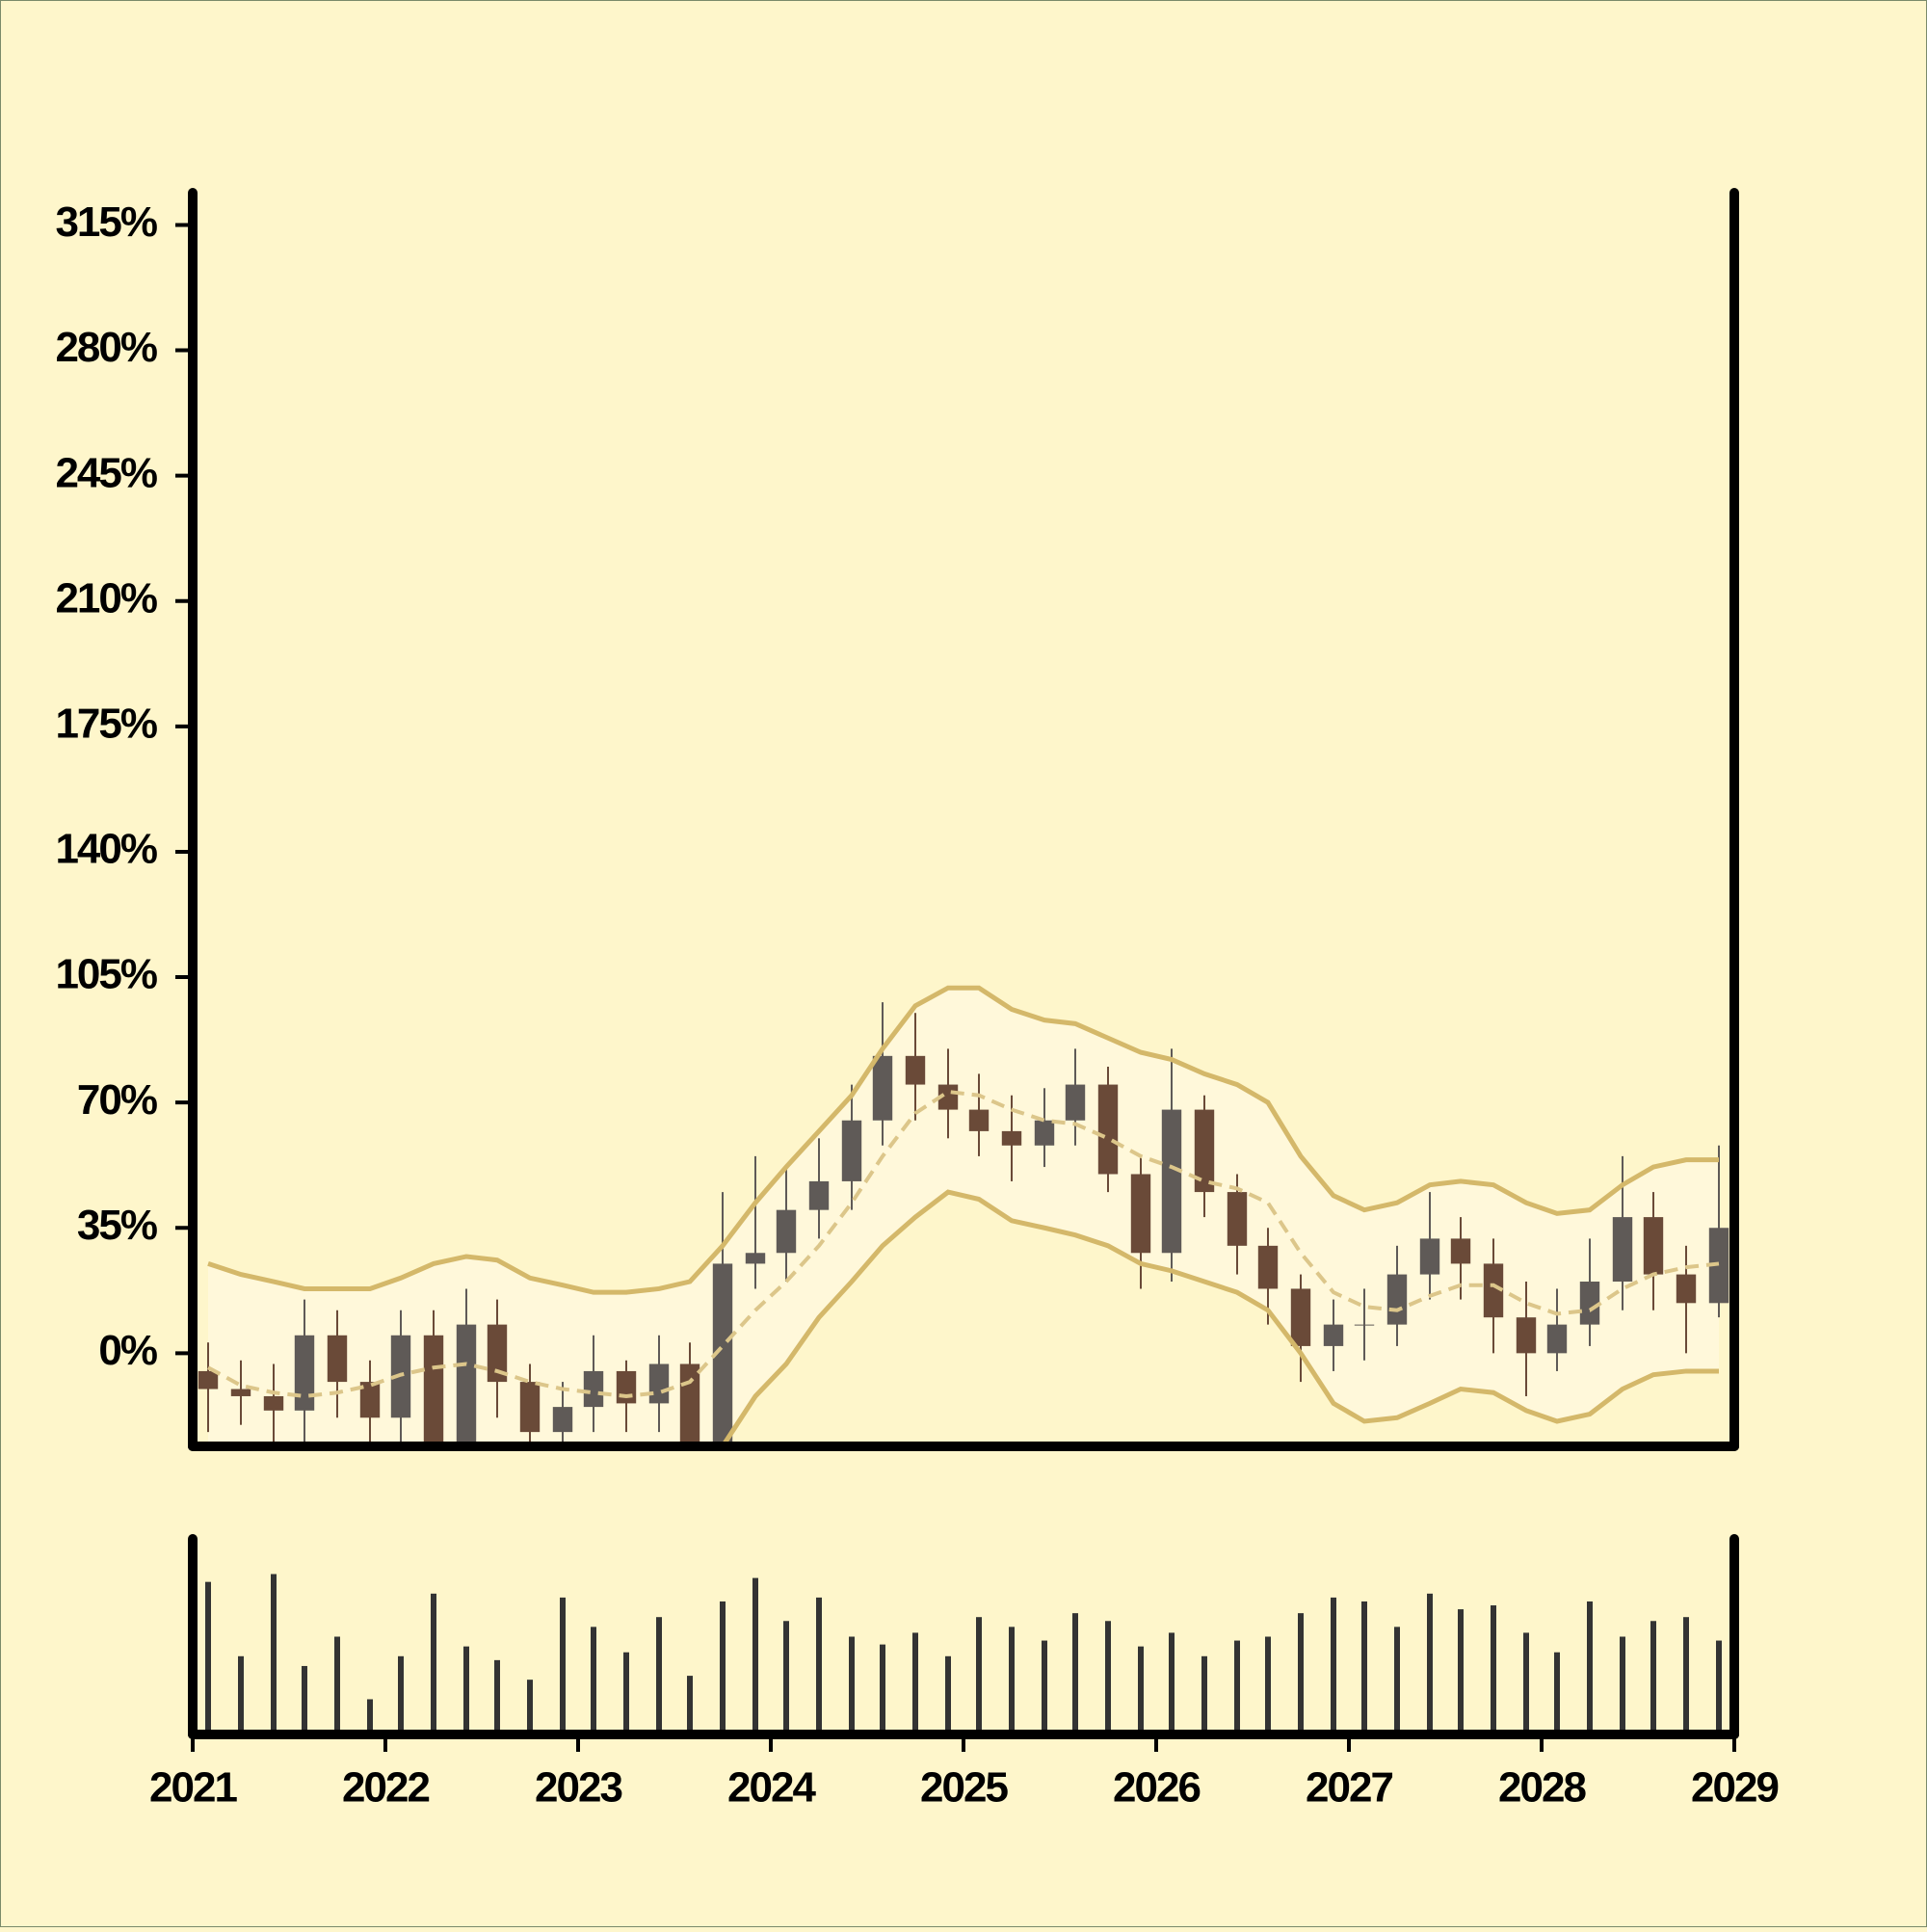  Describe the element at coordinates (1349, 1788) in the screenshot. I see `x-tick-label: 2027` at that location.